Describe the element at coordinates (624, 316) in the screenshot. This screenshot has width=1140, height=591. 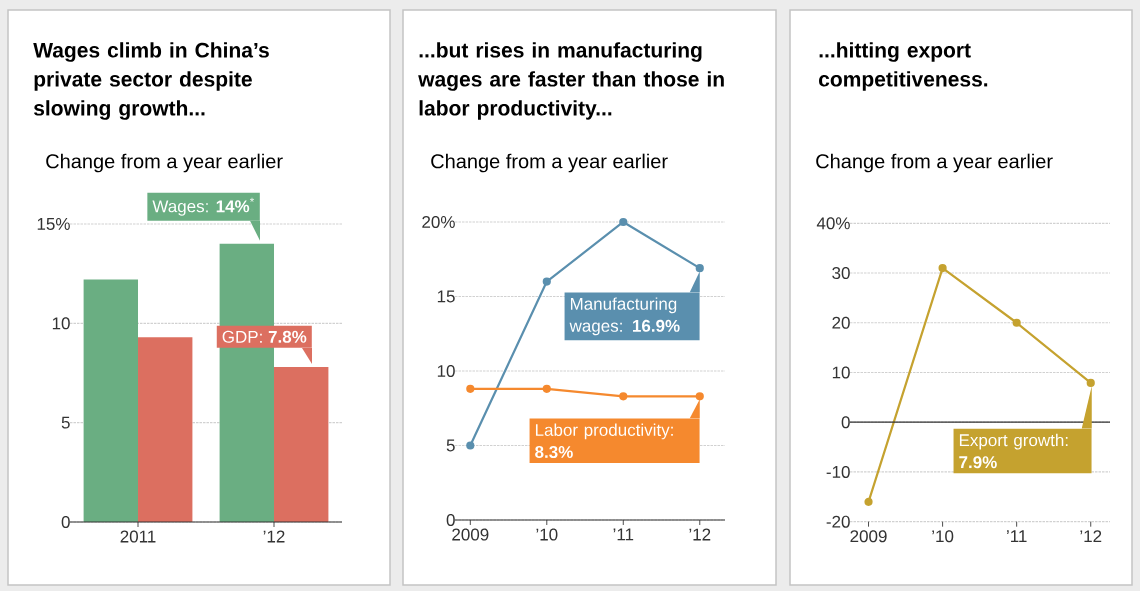
I see `annotation: Manufacturing wages: 16.9%` at that location.